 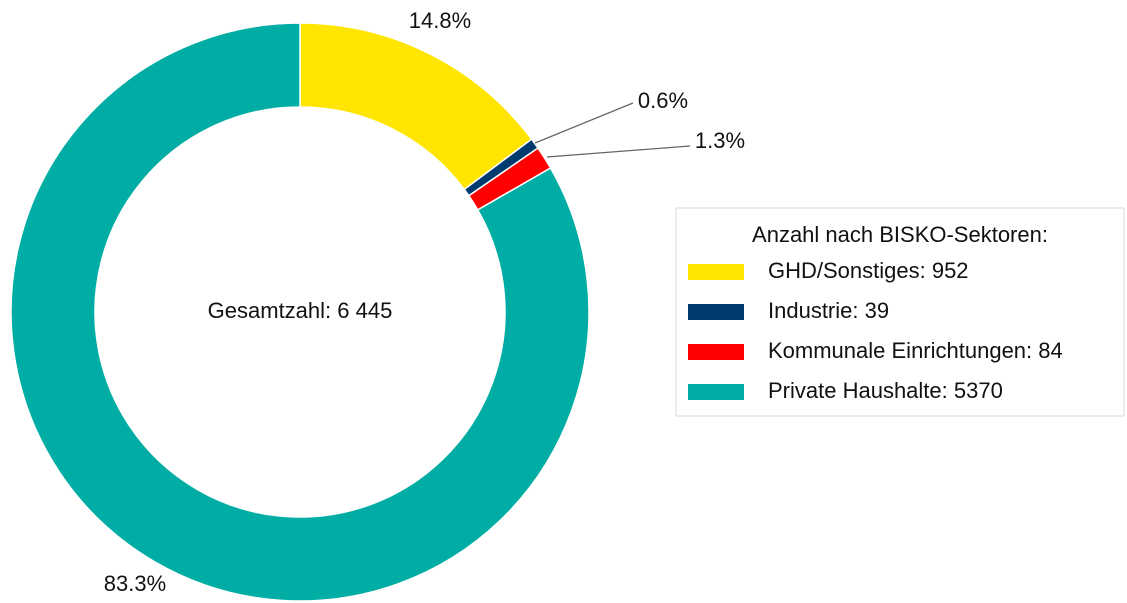 I want to click on legend-label: GHD/Sonstiges: 952, so click(x=868, y=270).